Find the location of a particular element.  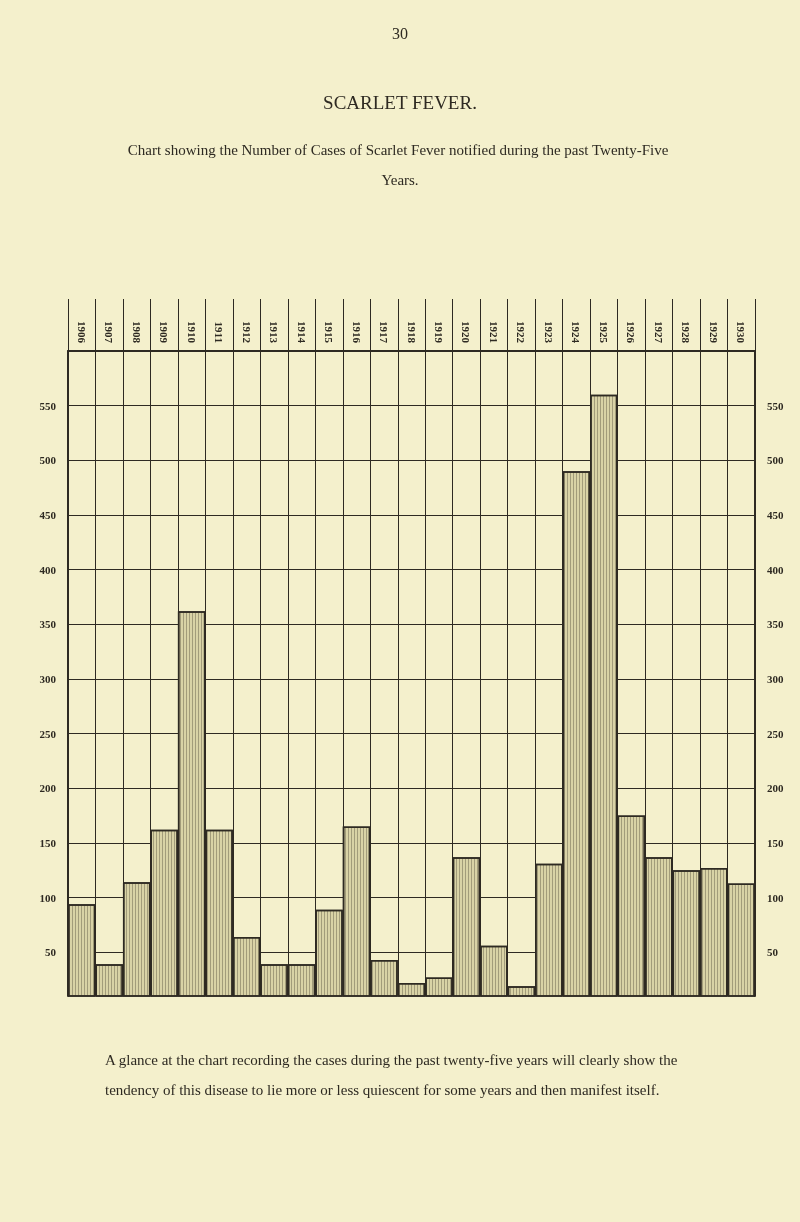

y-tick-label: 550 is located at coordinates (48, 405).